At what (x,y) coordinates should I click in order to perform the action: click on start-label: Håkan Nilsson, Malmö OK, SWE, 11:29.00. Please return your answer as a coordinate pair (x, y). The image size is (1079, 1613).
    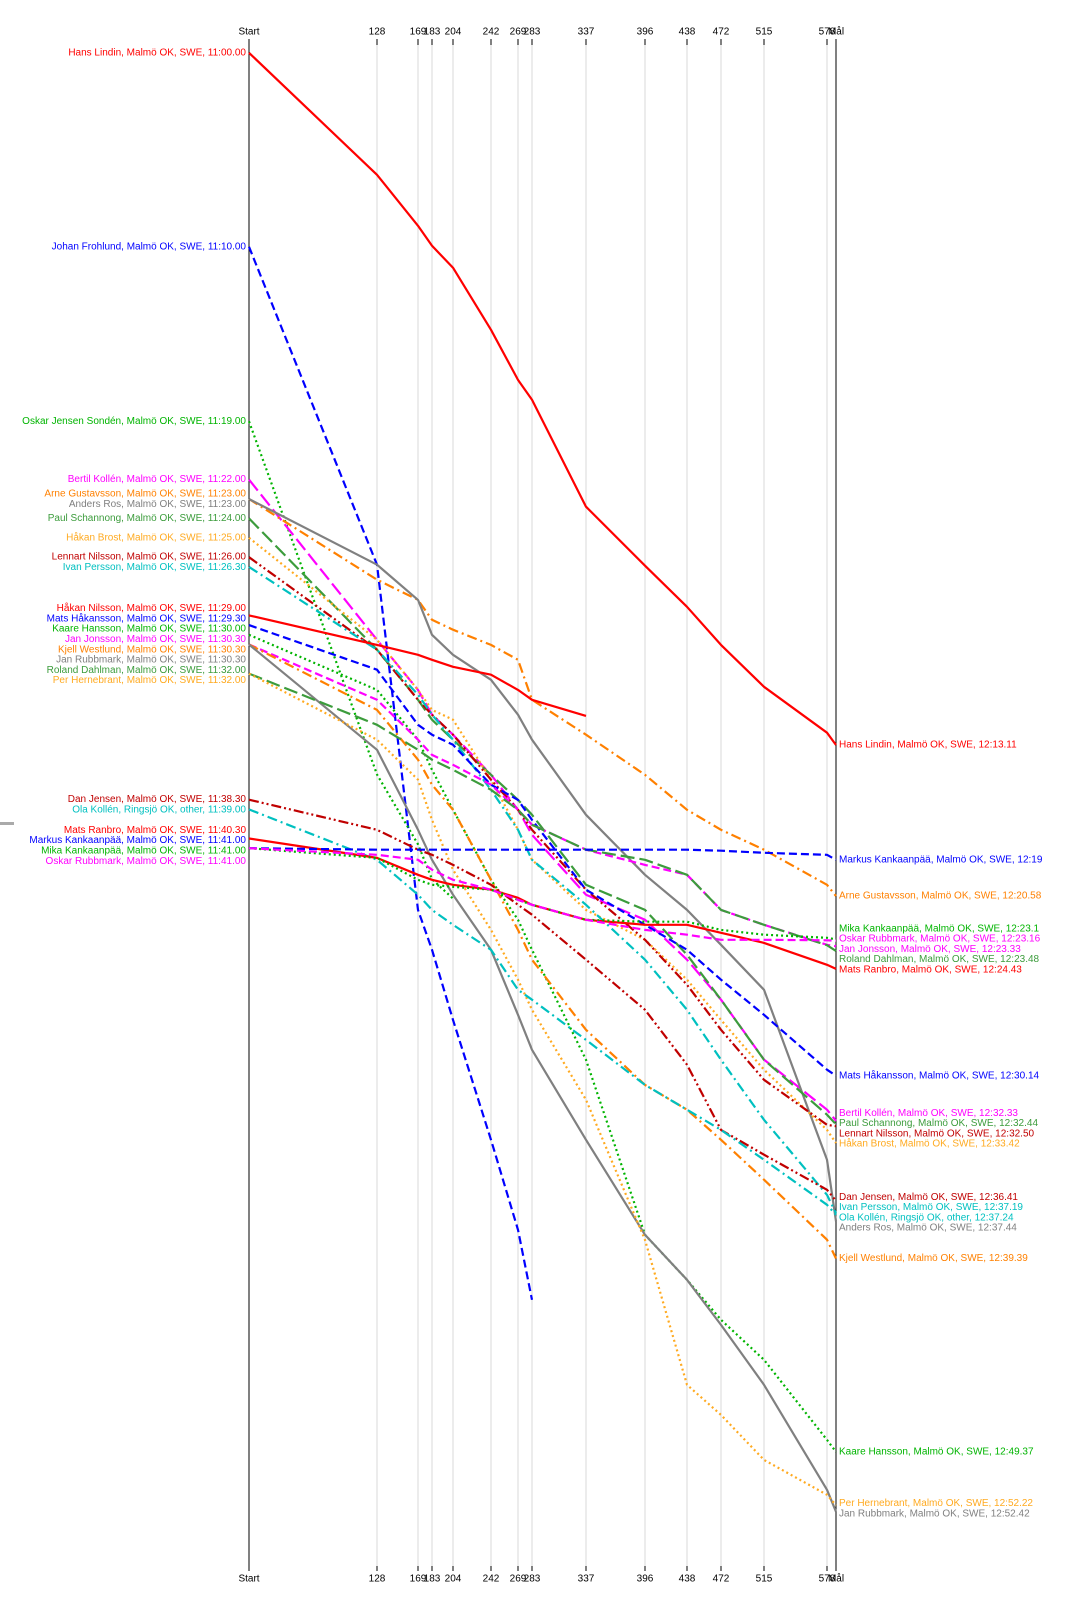
    Looking at the image, I should click on (152, 608).